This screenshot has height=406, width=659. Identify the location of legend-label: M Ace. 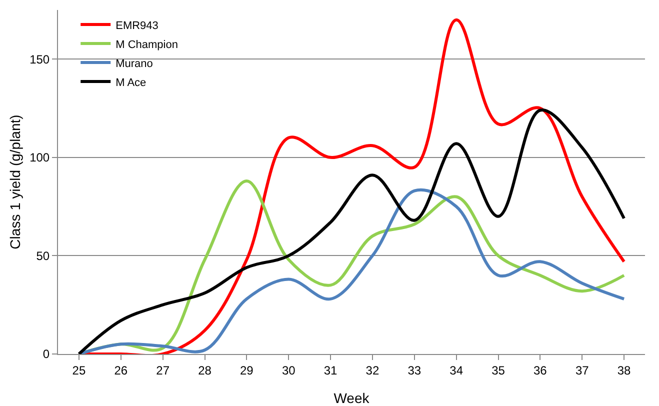
(131, 82).